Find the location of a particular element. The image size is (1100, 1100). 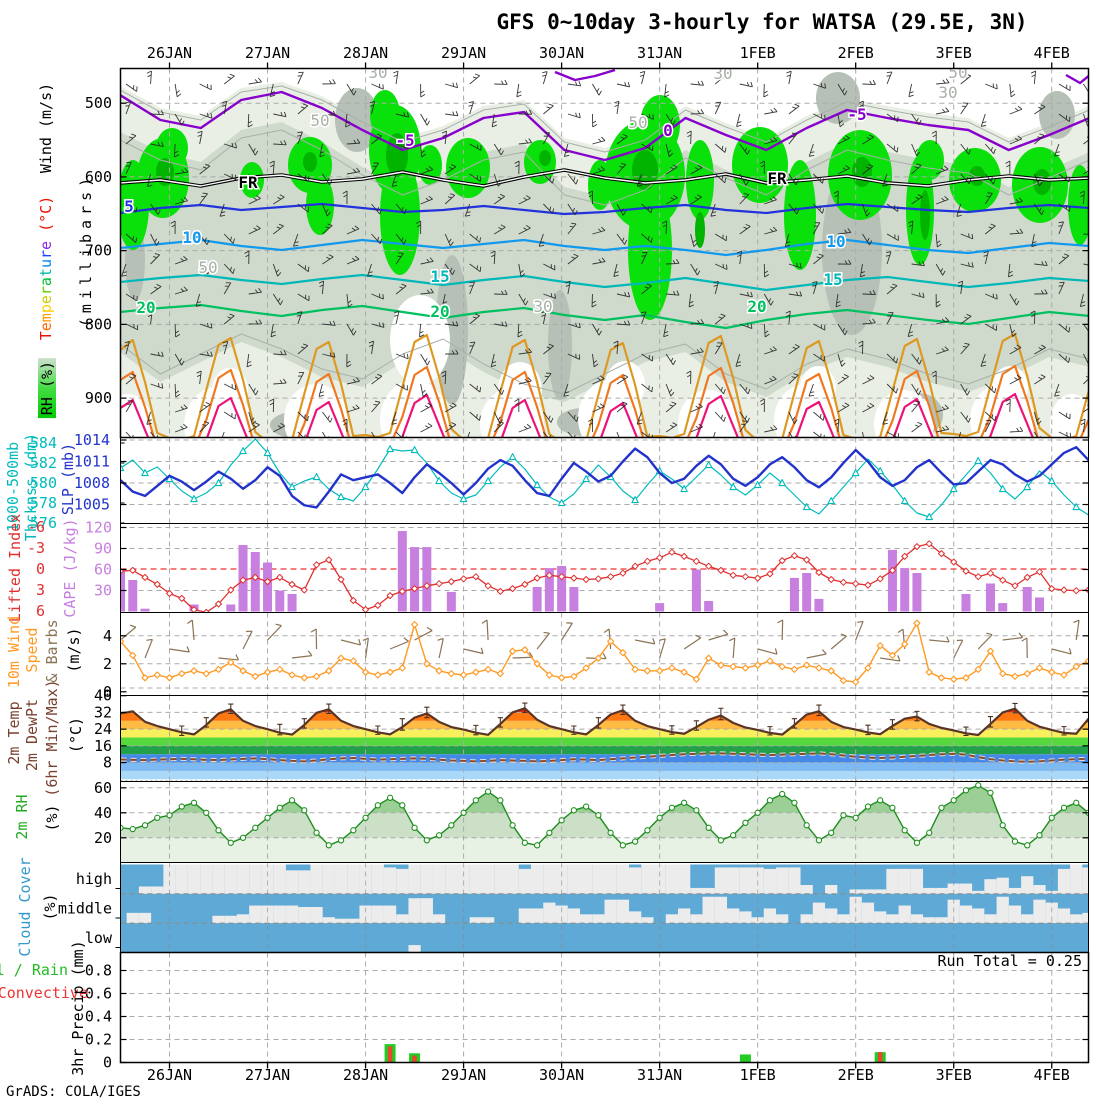

svg-text: 800 is located at coordinates (98, 324).